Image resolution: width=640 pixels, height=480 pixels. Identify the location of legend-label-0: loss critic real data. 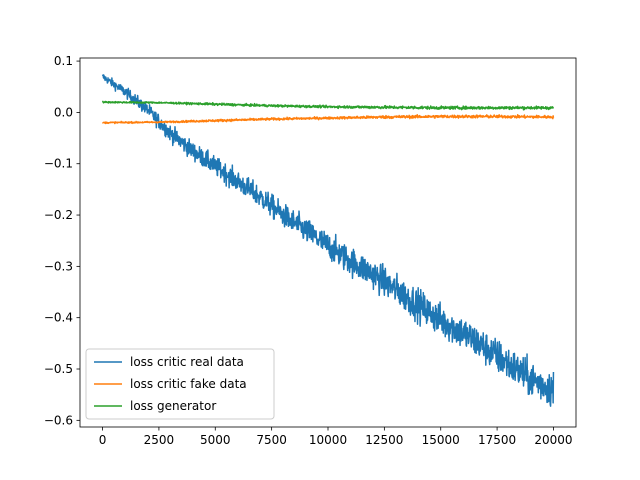
(187, 362).